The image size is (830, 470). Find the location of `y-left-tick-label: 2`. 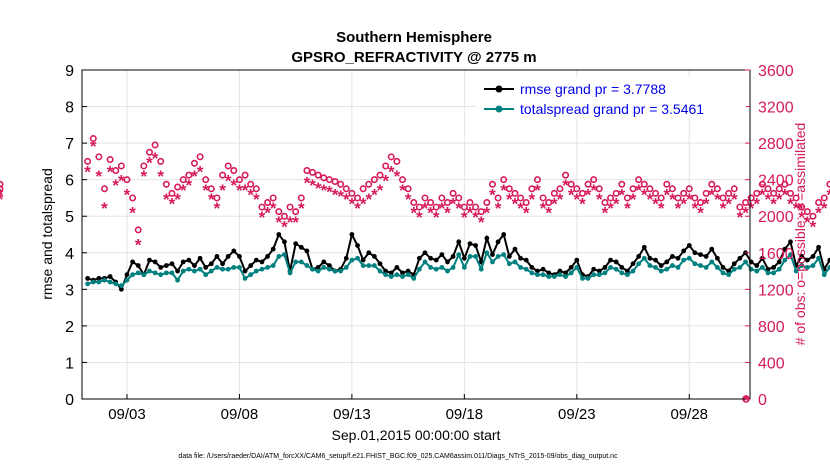

y-left-tick-label: 2 is located at coordinates (69, 327).